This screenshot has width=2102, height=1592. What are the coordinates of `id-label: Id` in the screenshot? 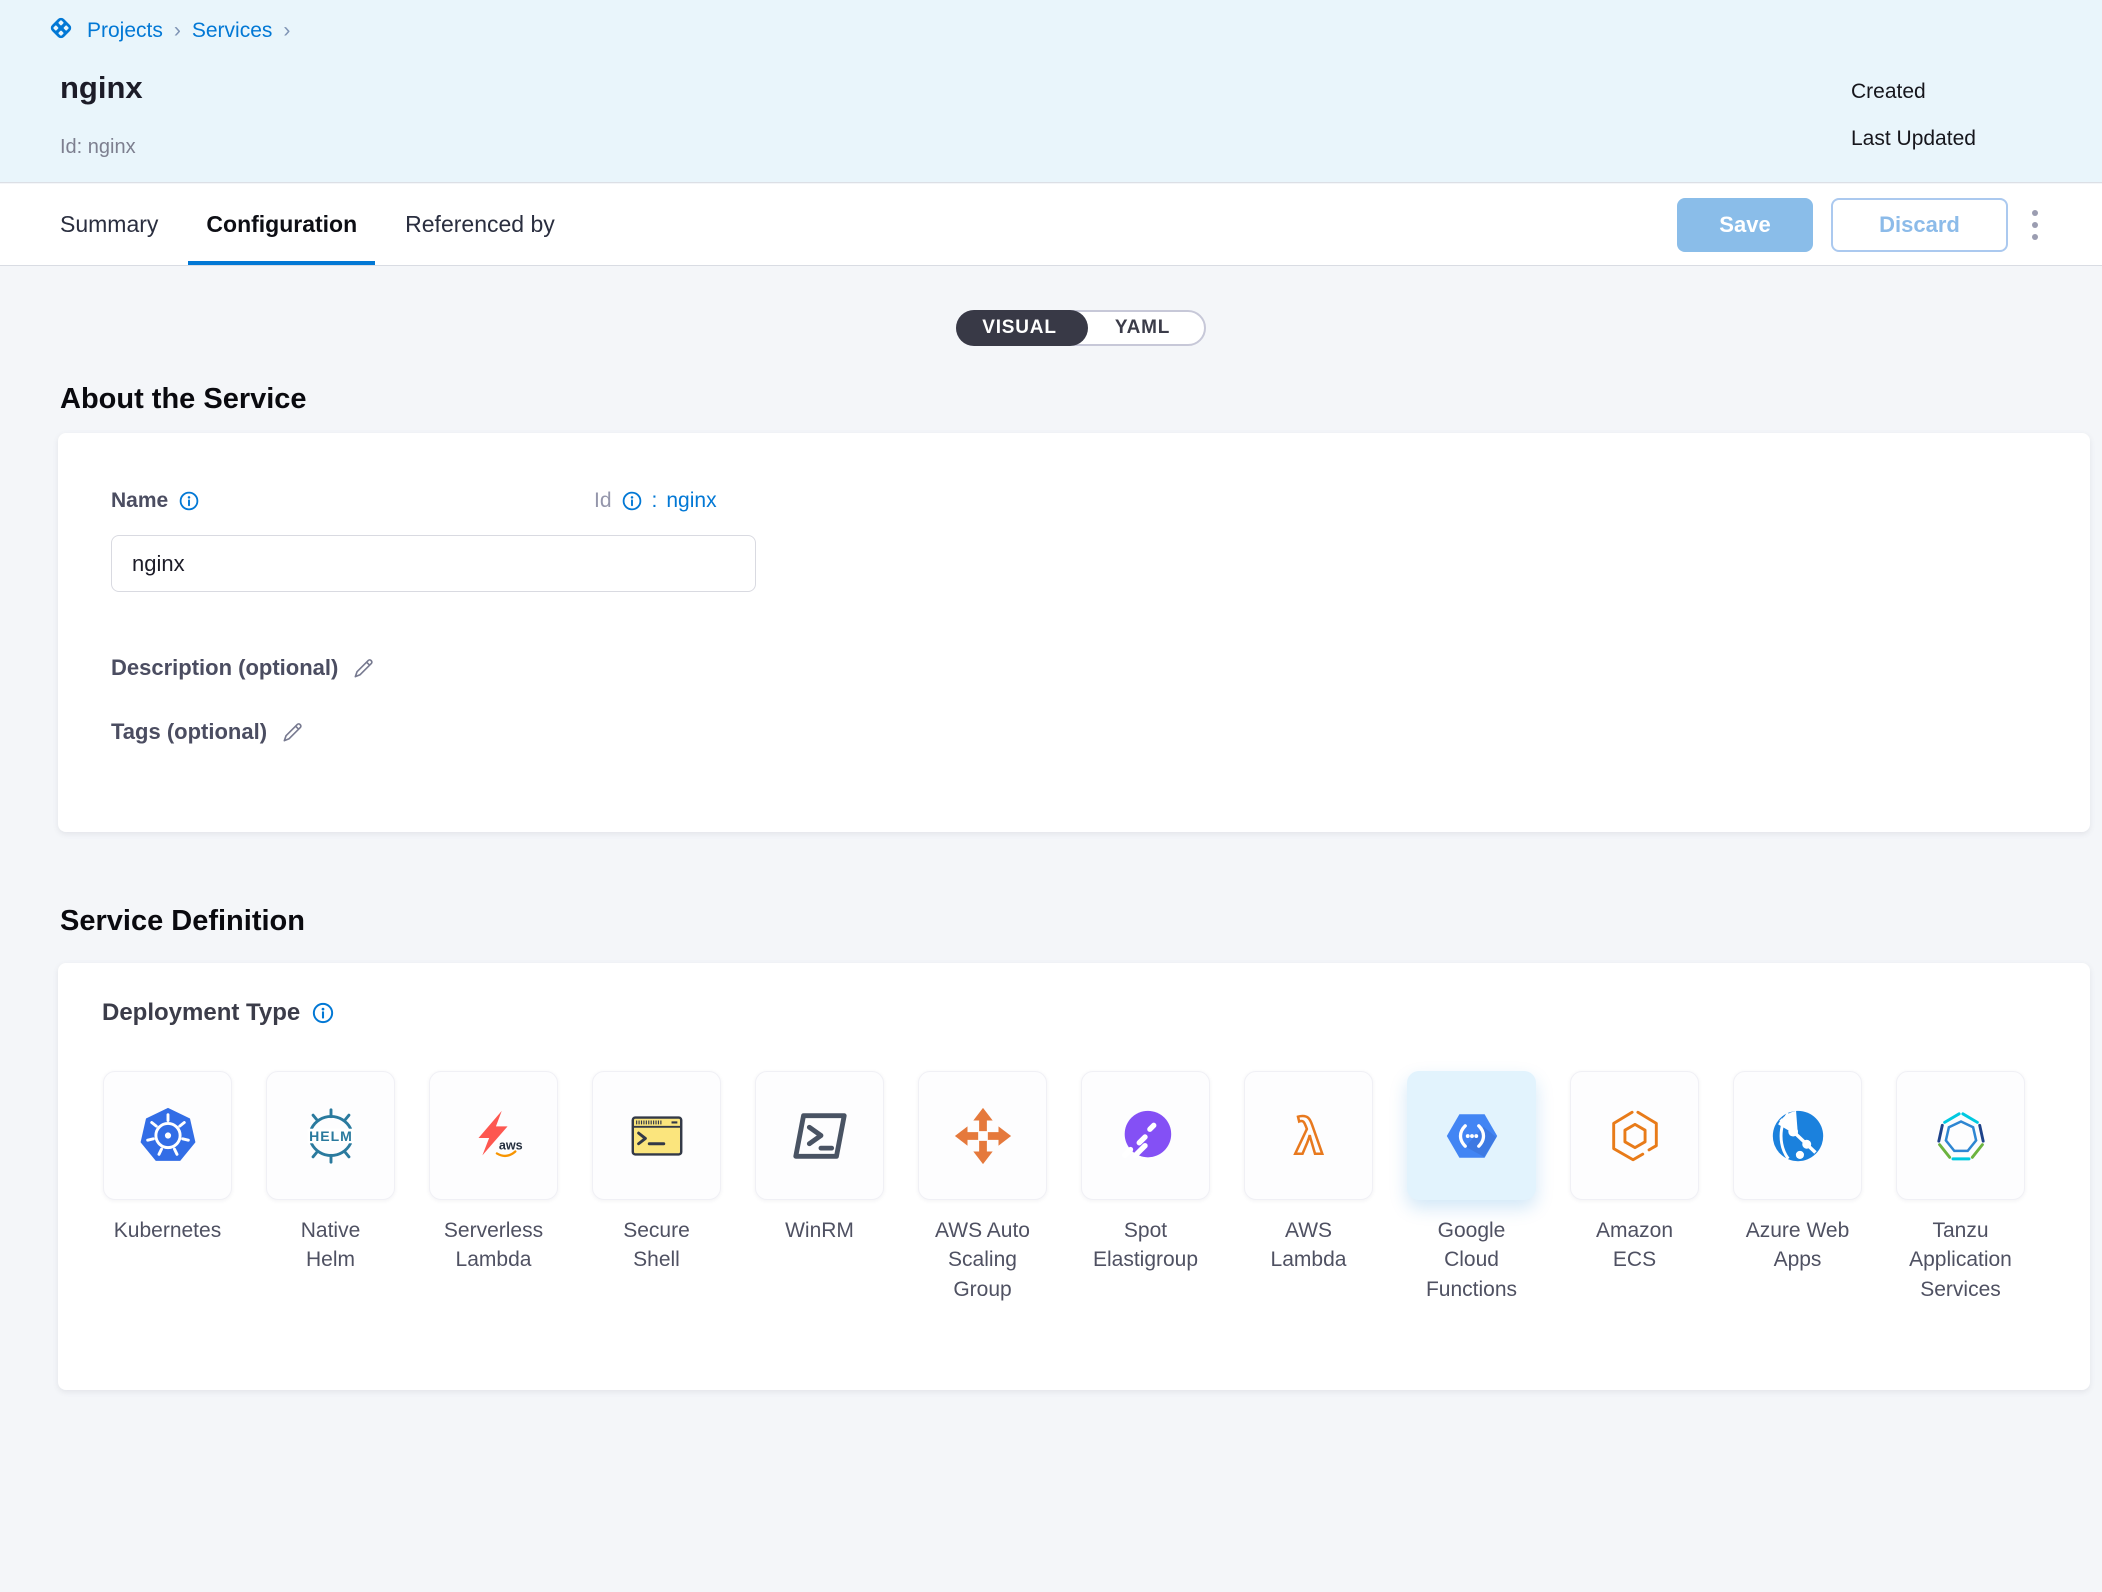 It's located at (603, 500).